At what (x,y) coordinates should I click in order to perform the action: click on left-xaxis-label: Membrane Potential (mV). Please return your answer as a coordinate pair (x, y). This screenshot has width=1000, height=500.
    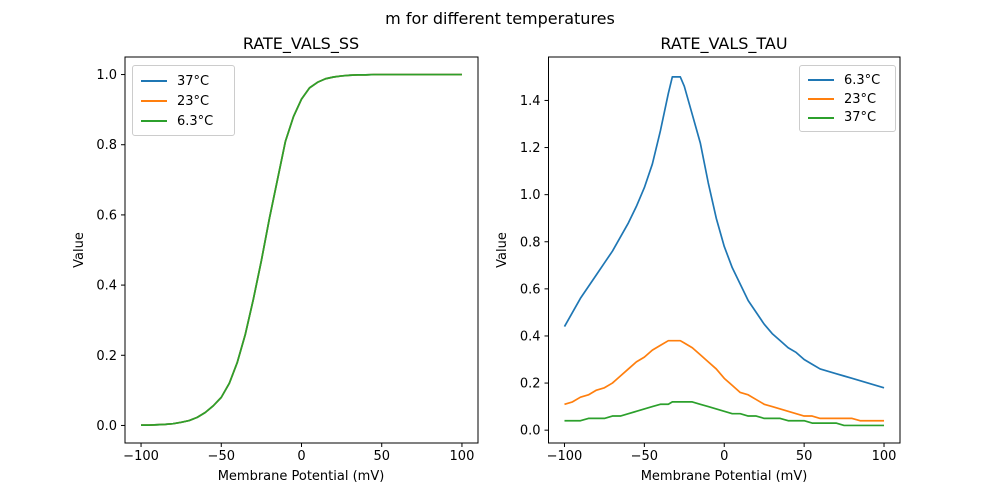
    Looking at the image, I should click on (301, 476).